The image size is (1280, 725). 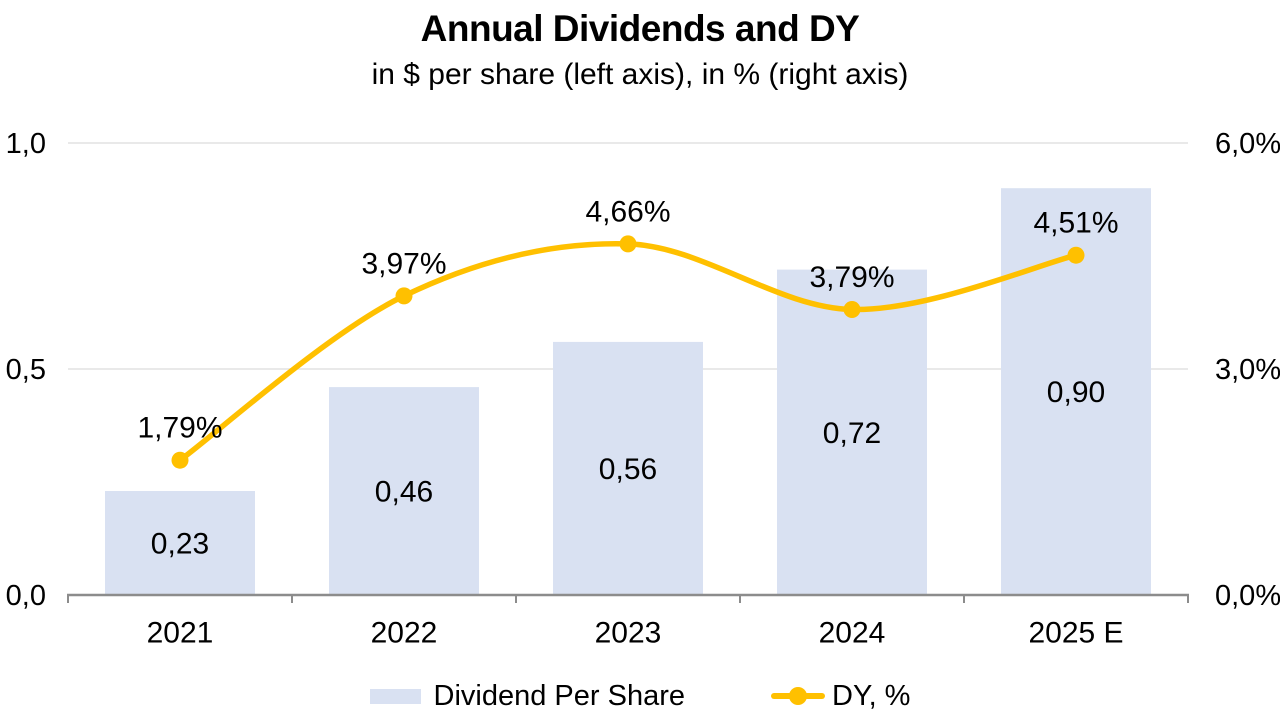 What do you see at coordinates (640, 28) in the screenshot?
I see `chart-title: Annual Dividends and DY` at bounding box center [640, 28].